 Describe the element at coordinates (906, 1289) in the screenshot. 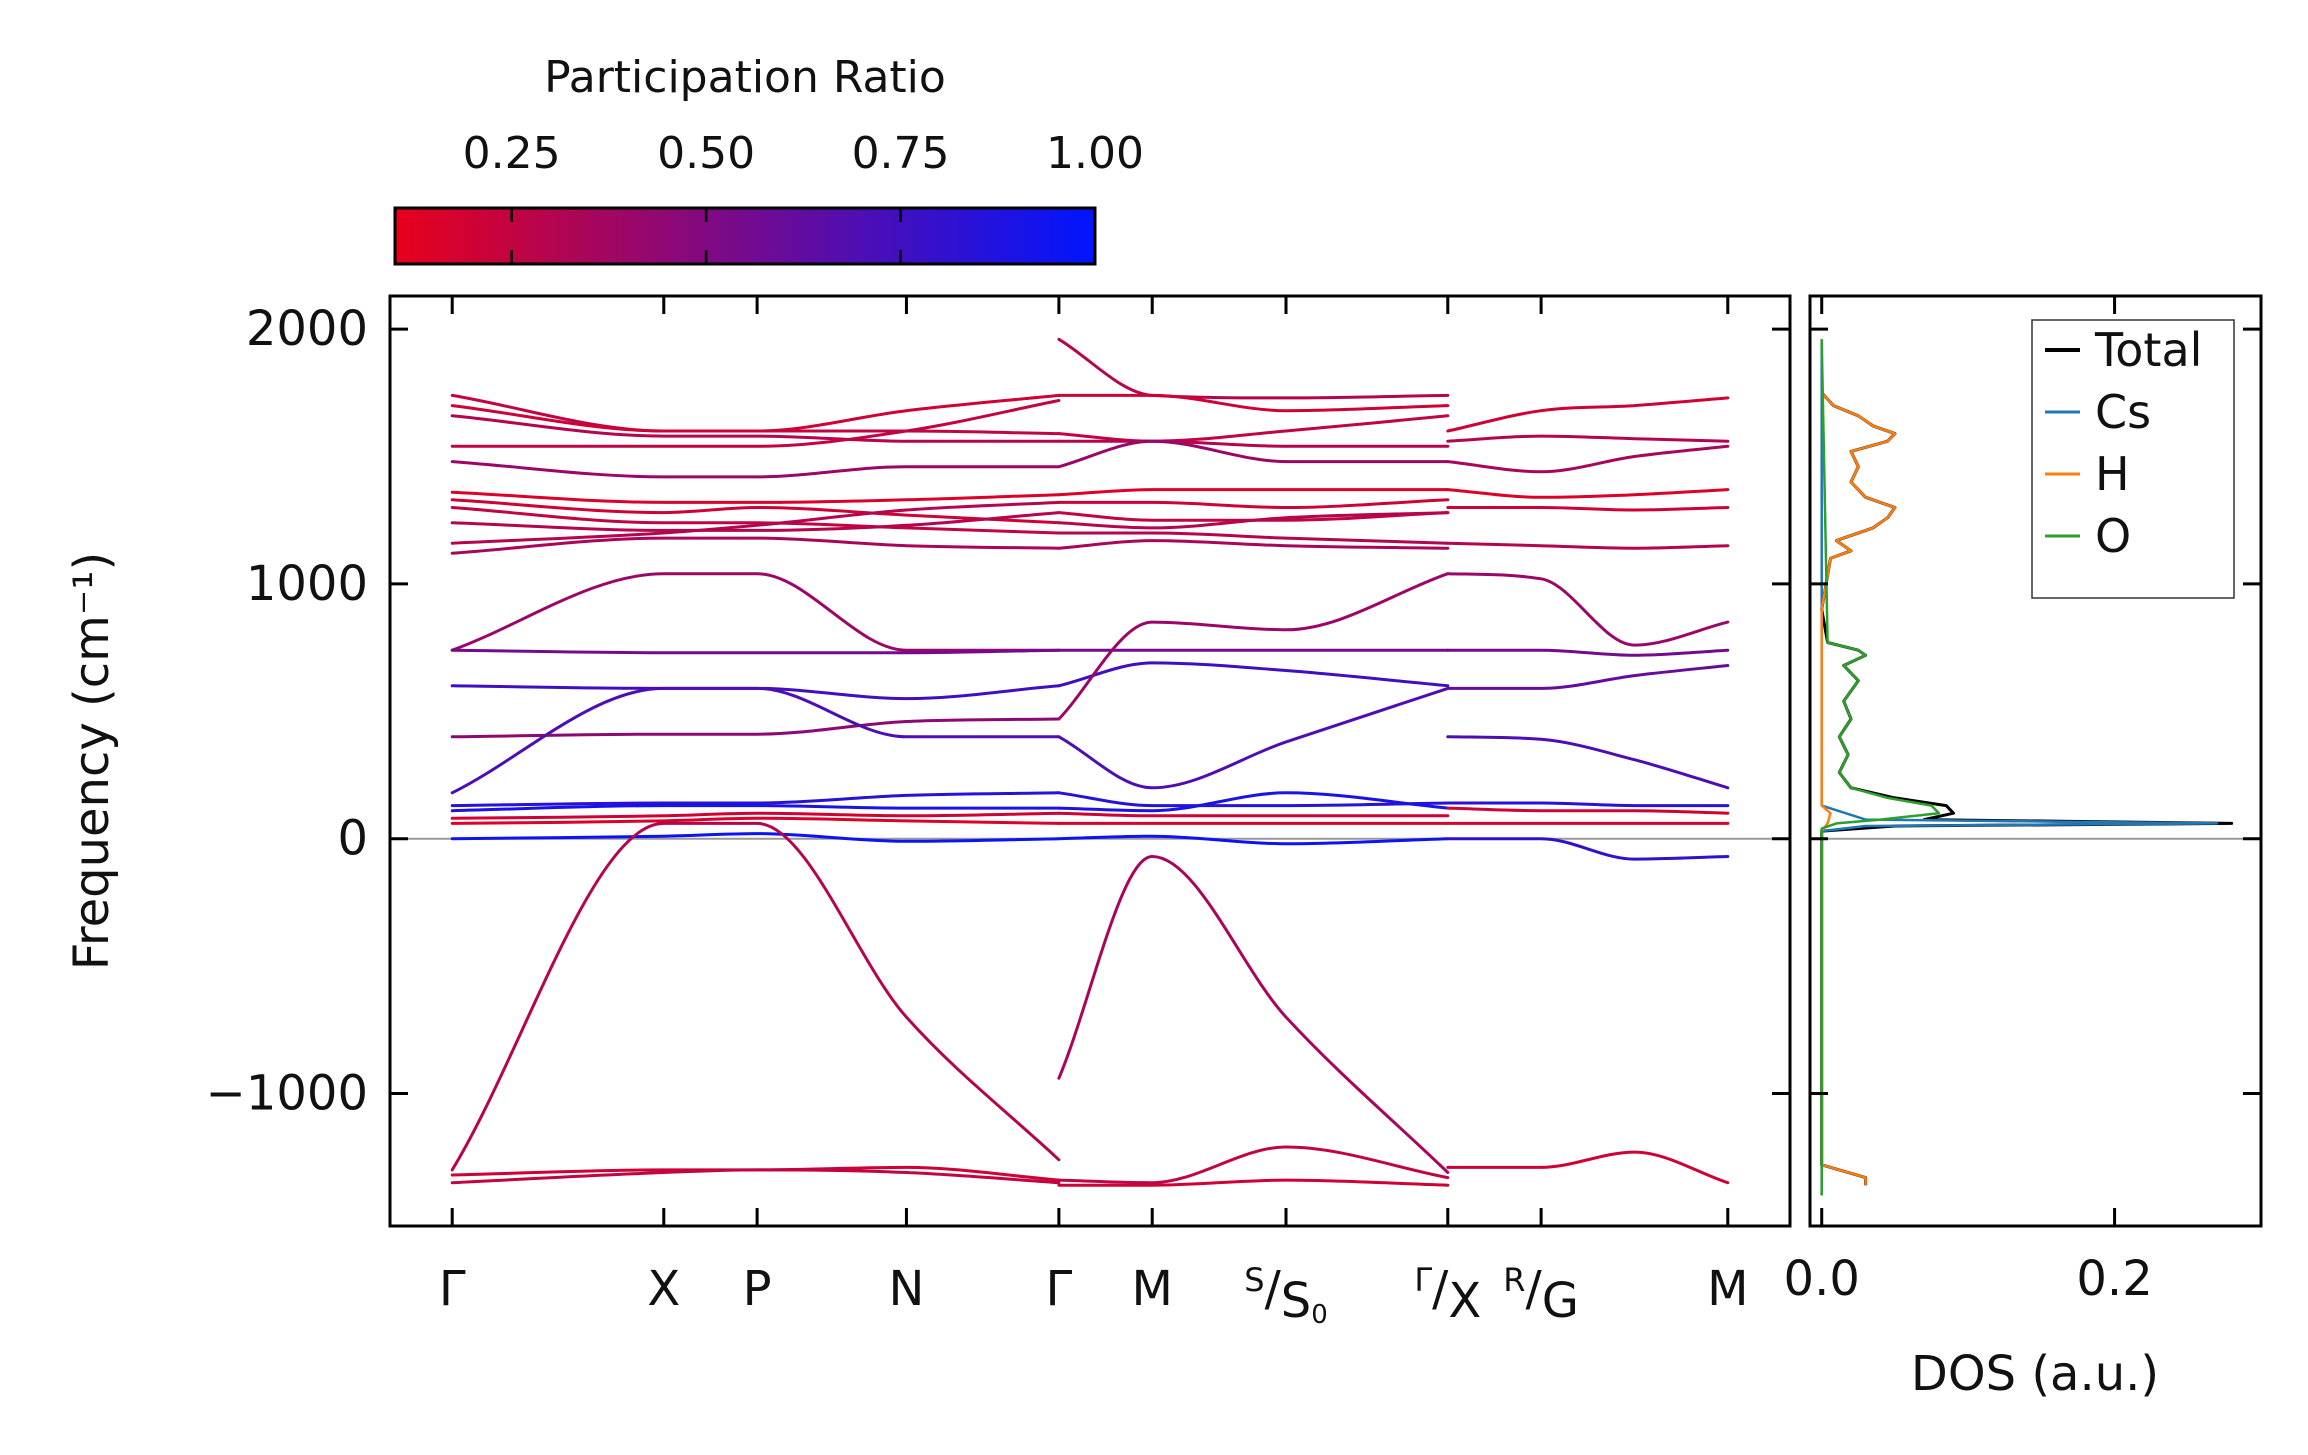

I see `kpoint-label: N` at that location.